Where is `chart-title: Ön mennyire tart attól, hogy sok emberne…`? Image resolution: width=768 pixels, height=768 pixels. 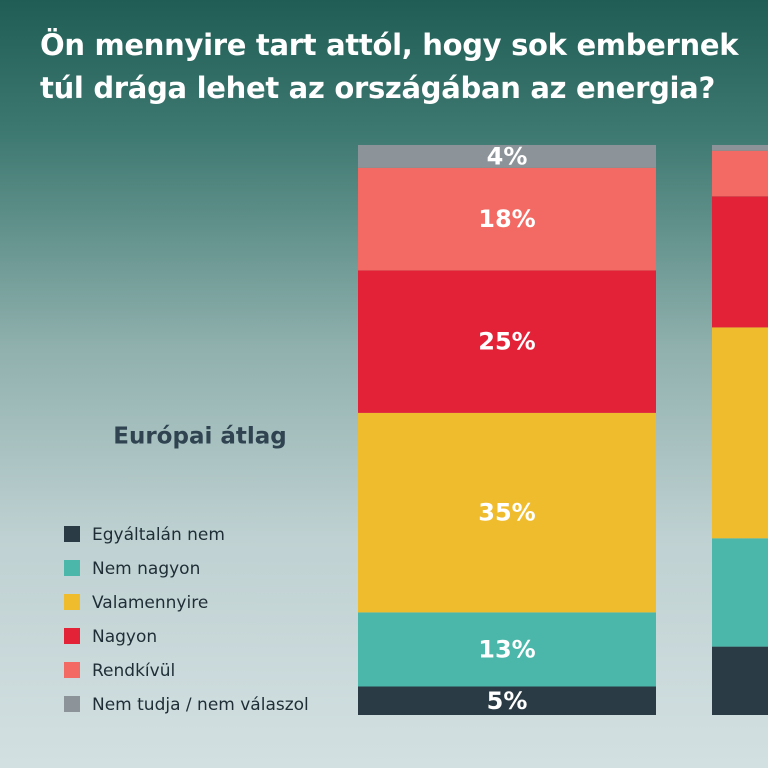
chart-title: Ön mennyire tart attól, hogy sok emberne… is located at coordinates (389, 66).